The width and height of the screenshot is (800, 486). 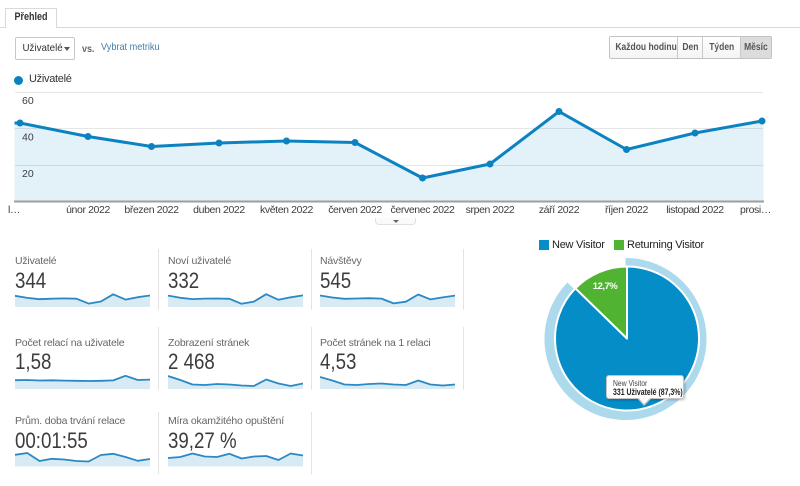 I want to click on svg-text: srpen 2022, so click(x=490, y=210).